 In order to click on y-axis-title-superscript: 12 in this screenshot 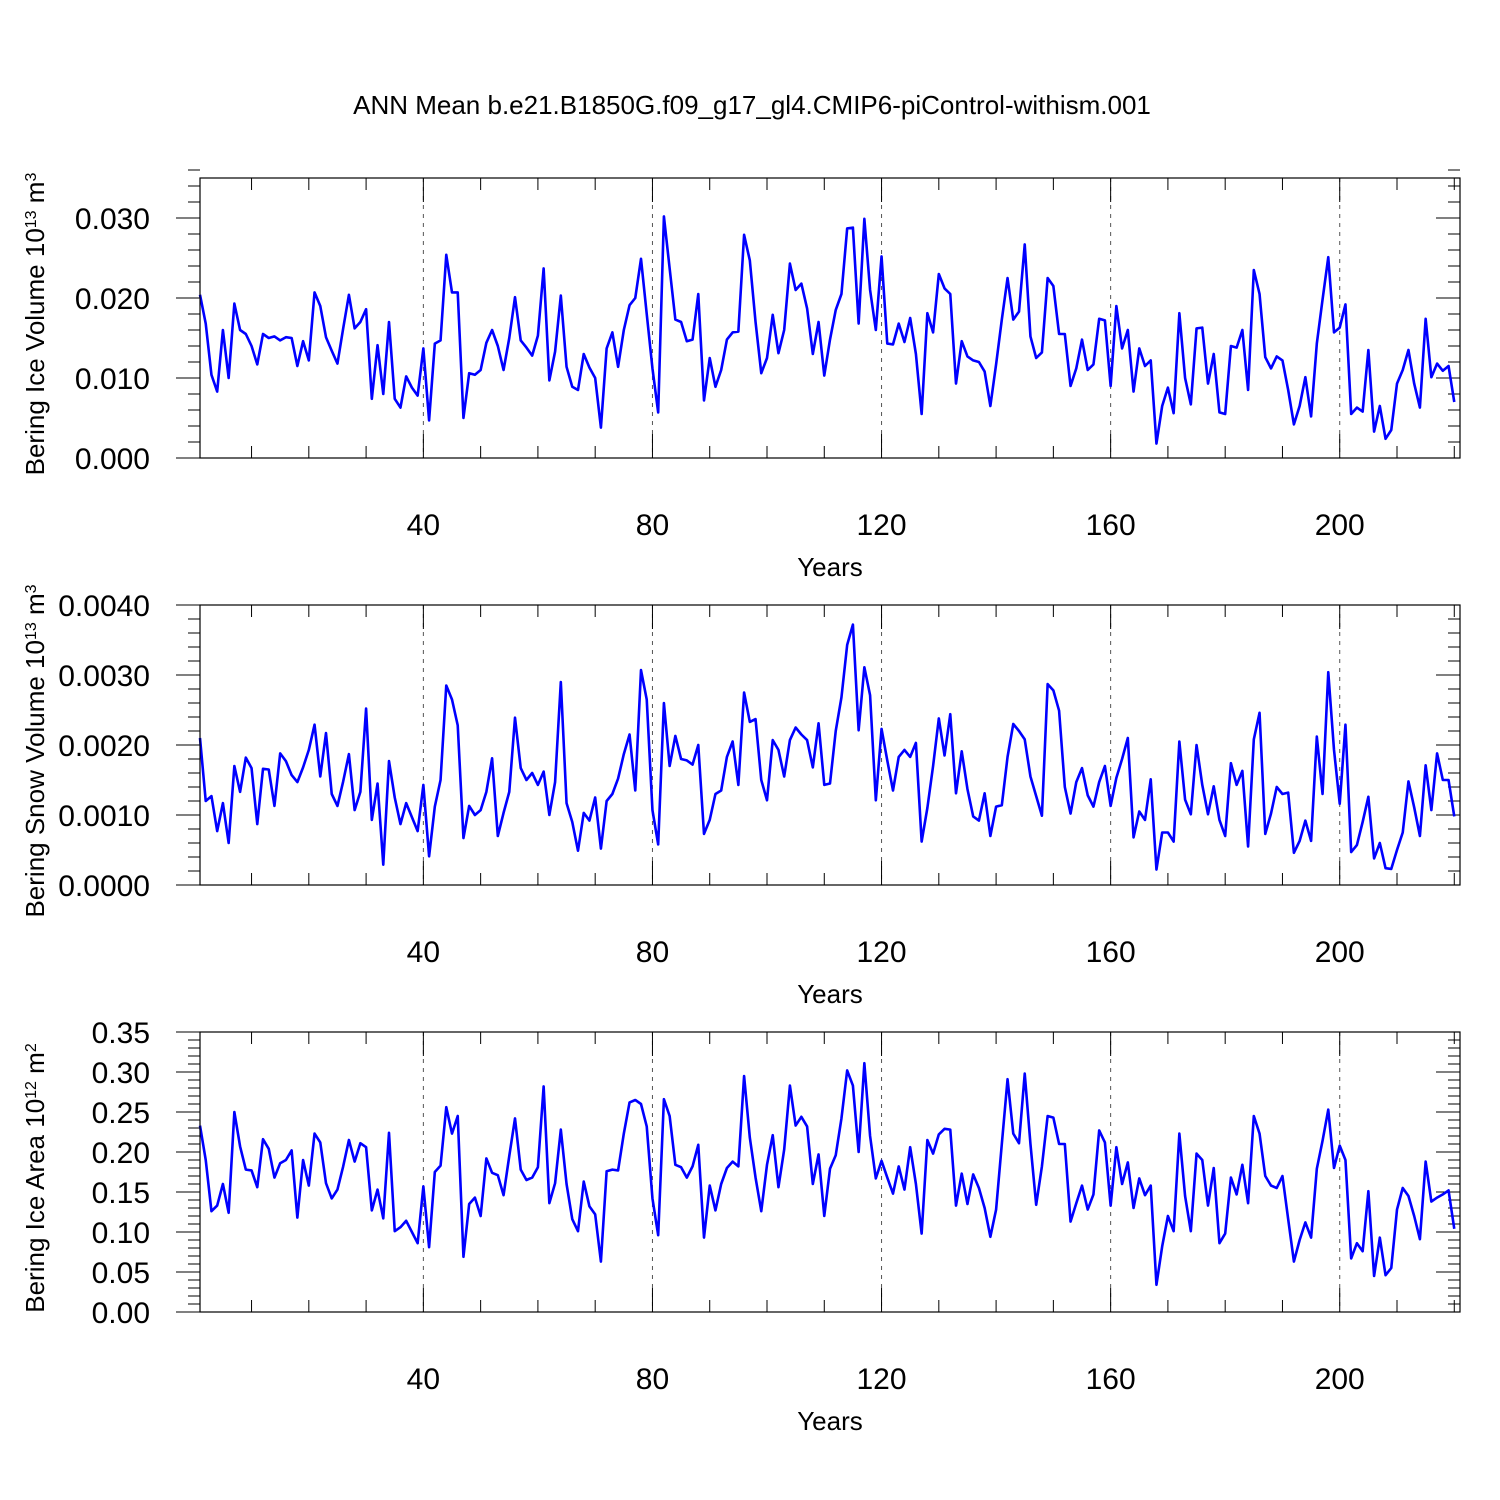, I will do `click(31, 1090)`.